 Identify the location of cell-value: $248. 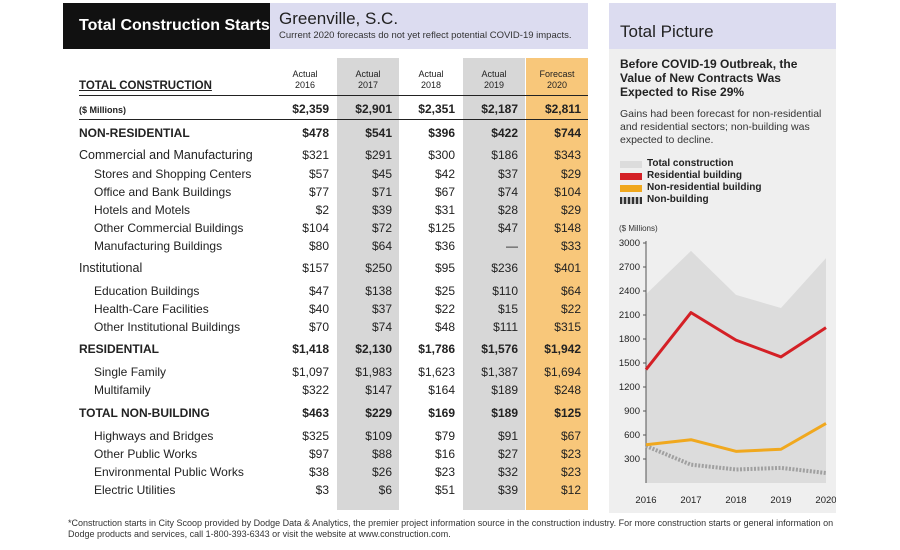
(567, 390).